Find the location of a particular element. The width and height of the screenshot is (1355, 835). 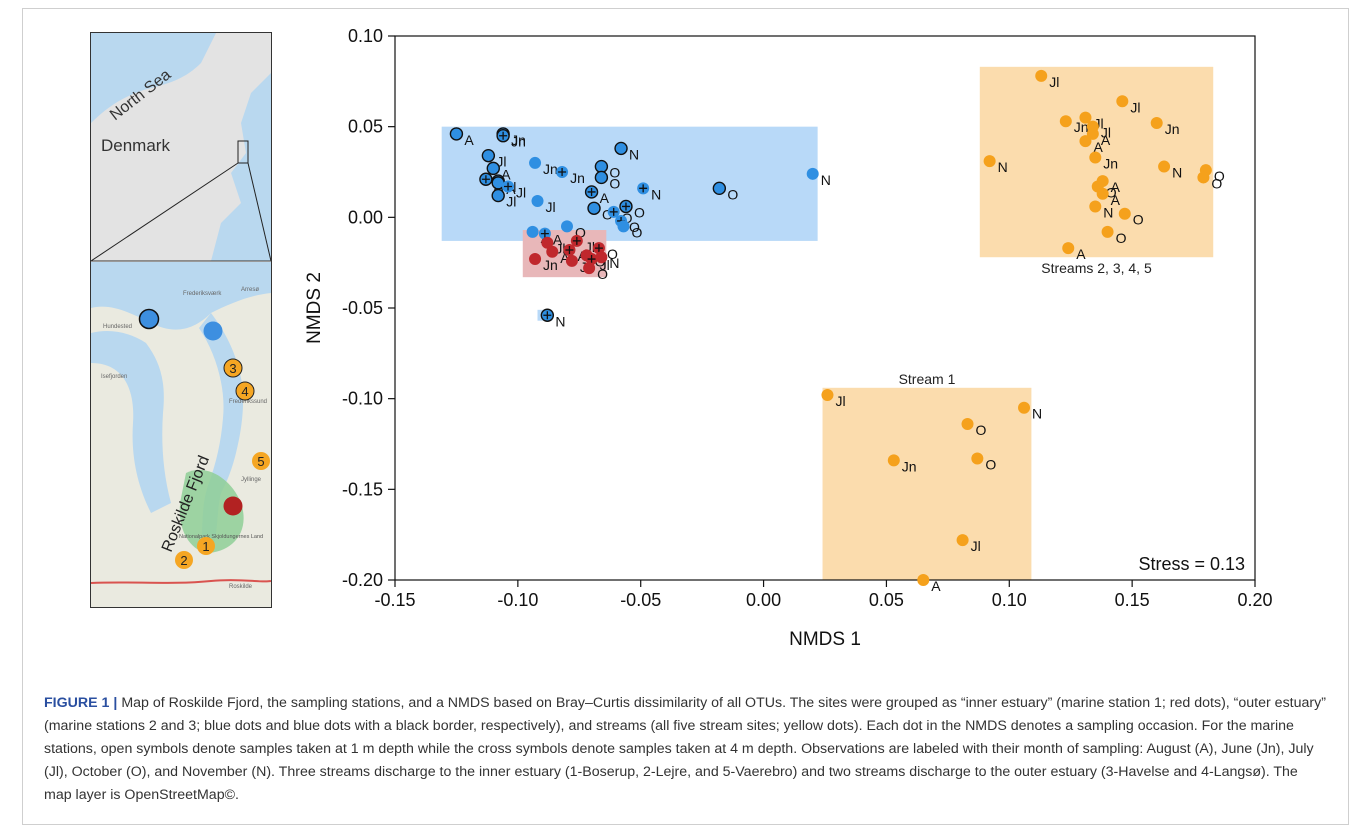

stream-1-label: 1 is located at coordinates (205, 546).